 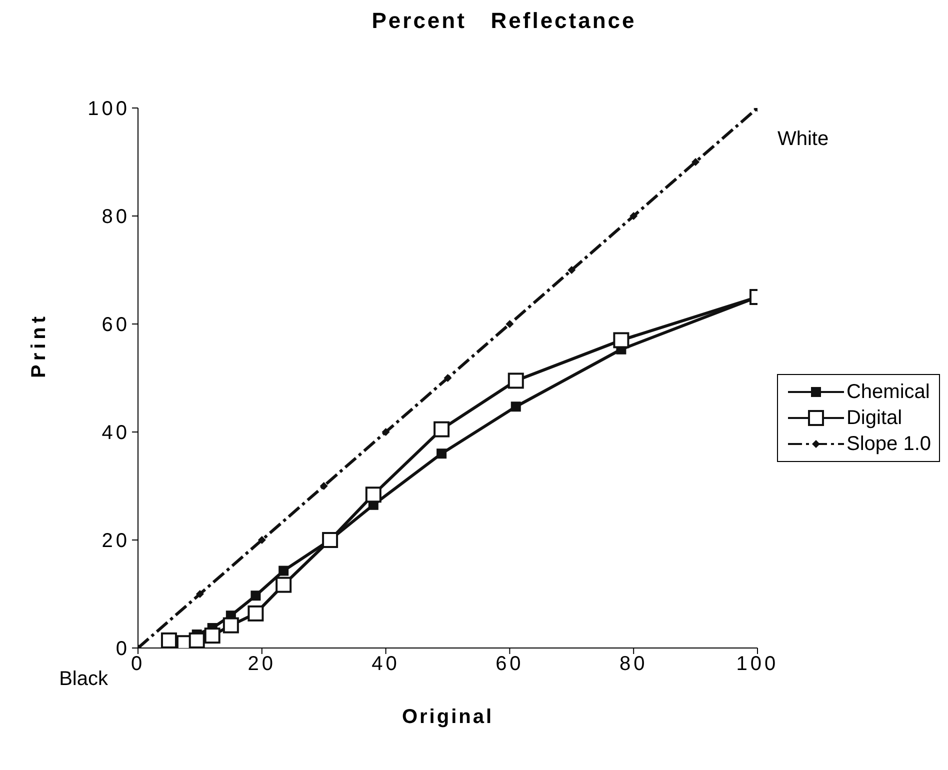 What do you see at coordinates (803, 139) in the screenshot?
I see `annotation: White` at bounding box center [803, 139].